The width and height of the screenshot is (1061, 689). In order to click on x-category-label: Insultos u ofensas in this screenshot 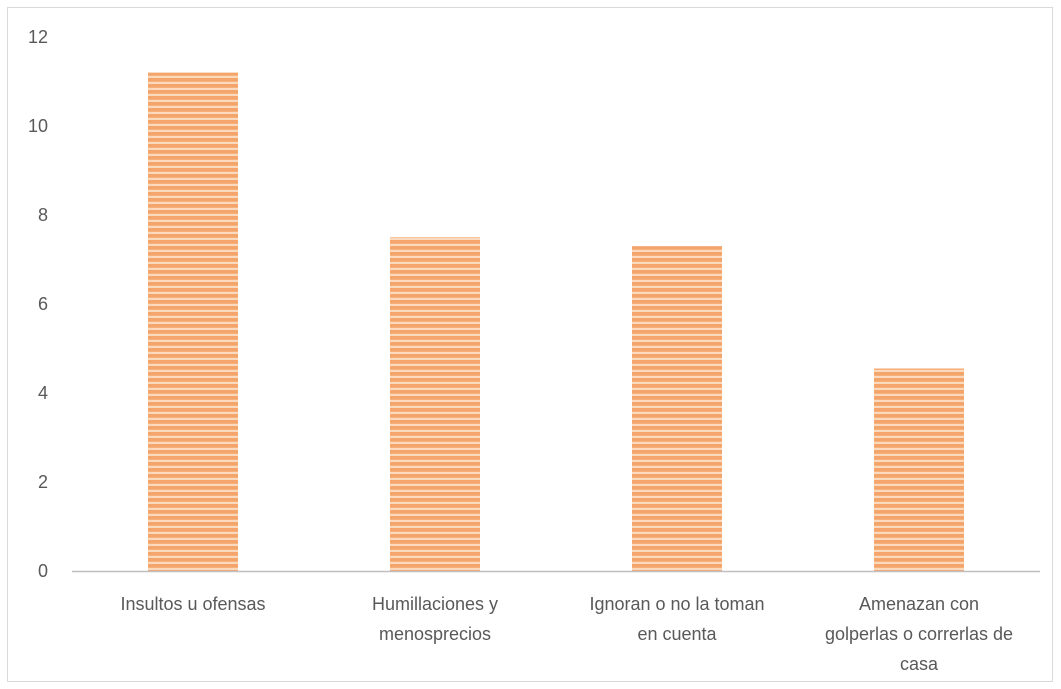, I will do `click(192, 604)`.